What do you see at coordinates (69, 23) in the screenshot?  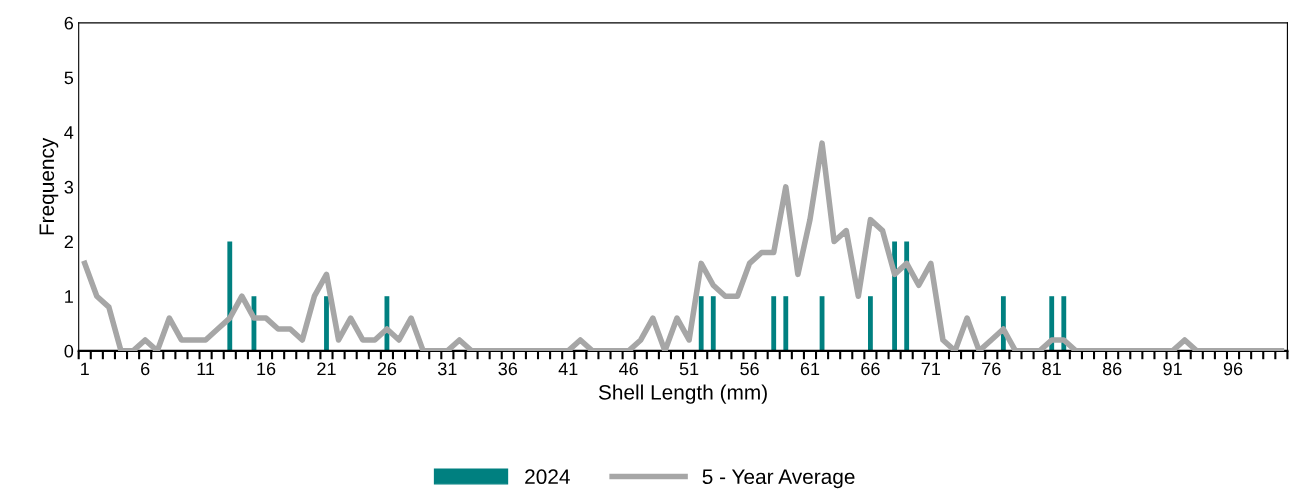 I see `y-tick-label: 6` at bounding box center [69, 23].